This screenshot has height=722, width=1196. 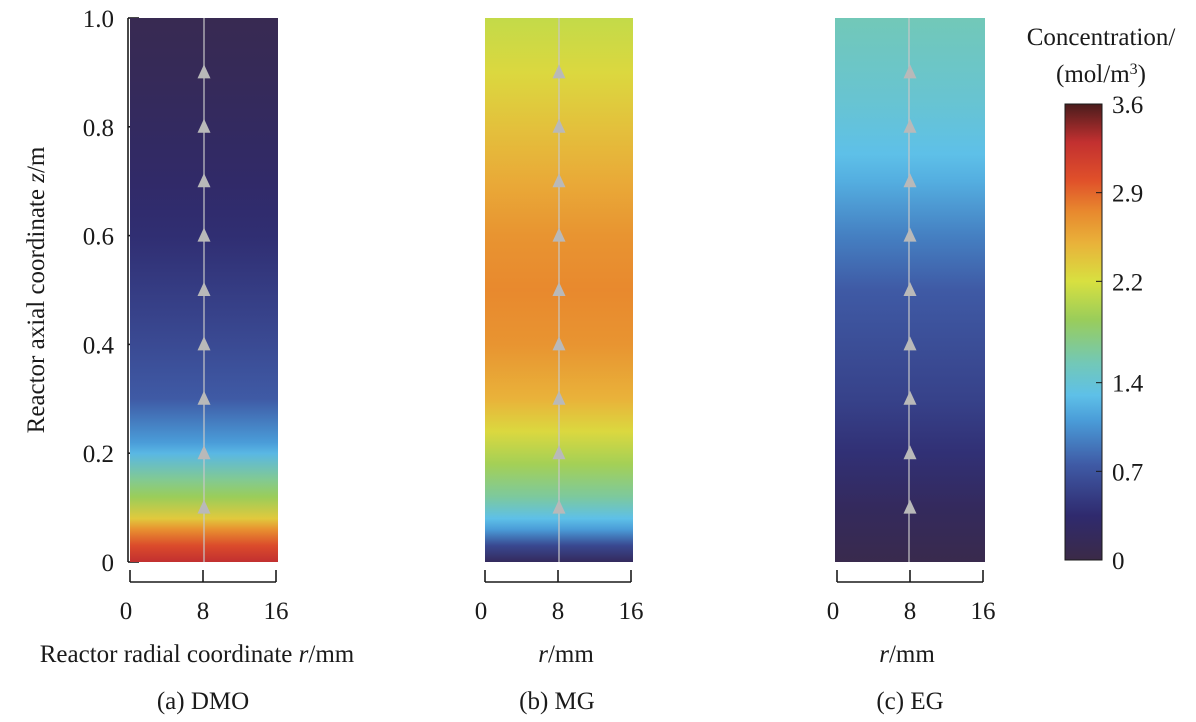 What do you see at coordinates (36, 308) in the screenshot?
I see `y-axis-label-main: Reactor axial coordinate` at bounding box center [36, 308].